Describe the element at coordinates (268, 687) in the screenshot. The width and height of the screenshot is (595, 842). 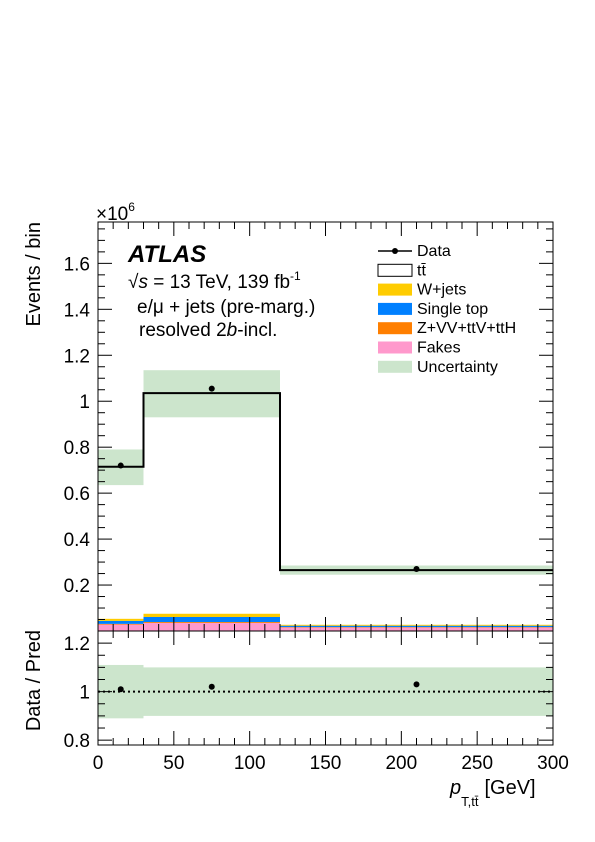
I see `ratio-data-points` at that location.